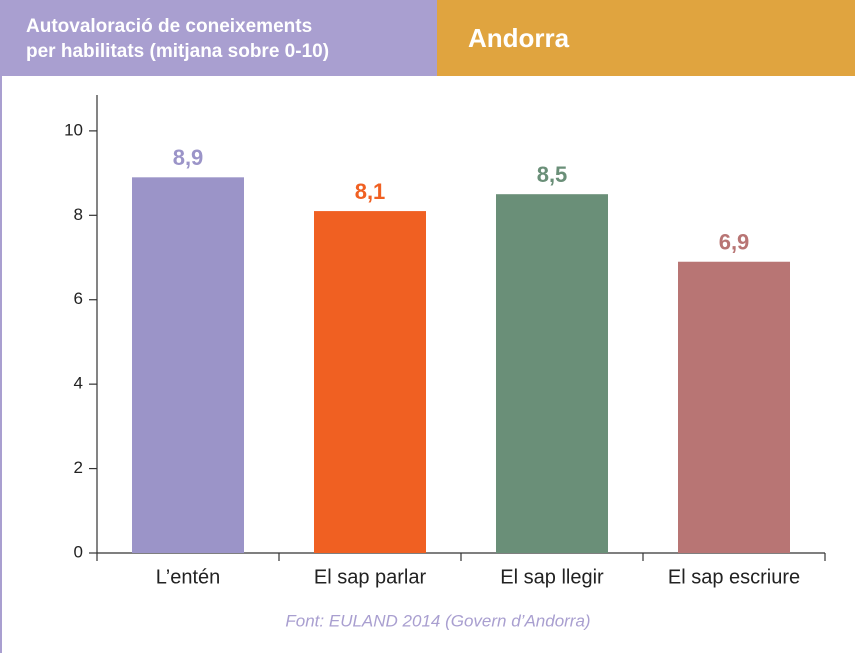 The height and width of the screenshot is (653, 855). I want to click on source-note: Font: EULAND 2014 (Govern d’Andorra), so click(437, 620).